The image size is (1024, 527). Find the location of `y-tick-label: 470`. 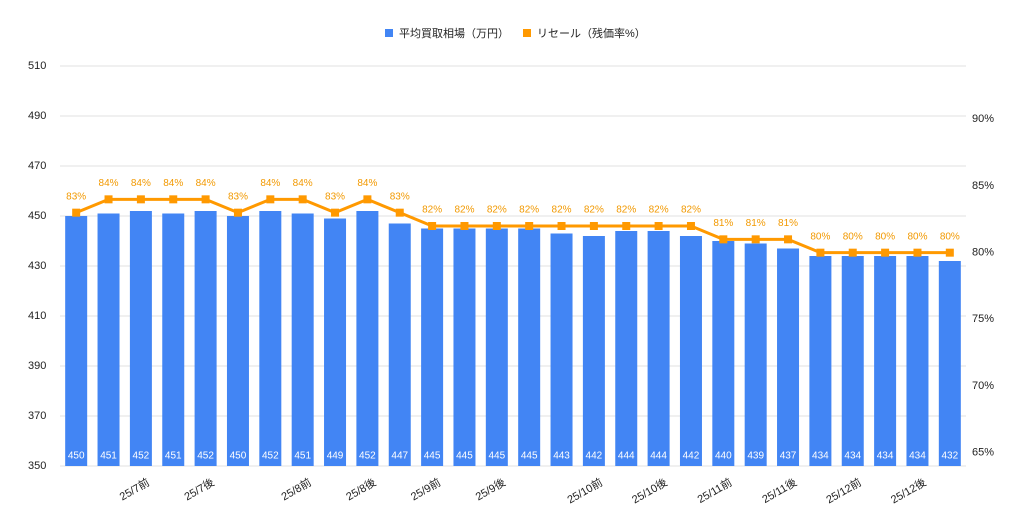

y-tick-label: 470 is located at coordinates (37, 166).